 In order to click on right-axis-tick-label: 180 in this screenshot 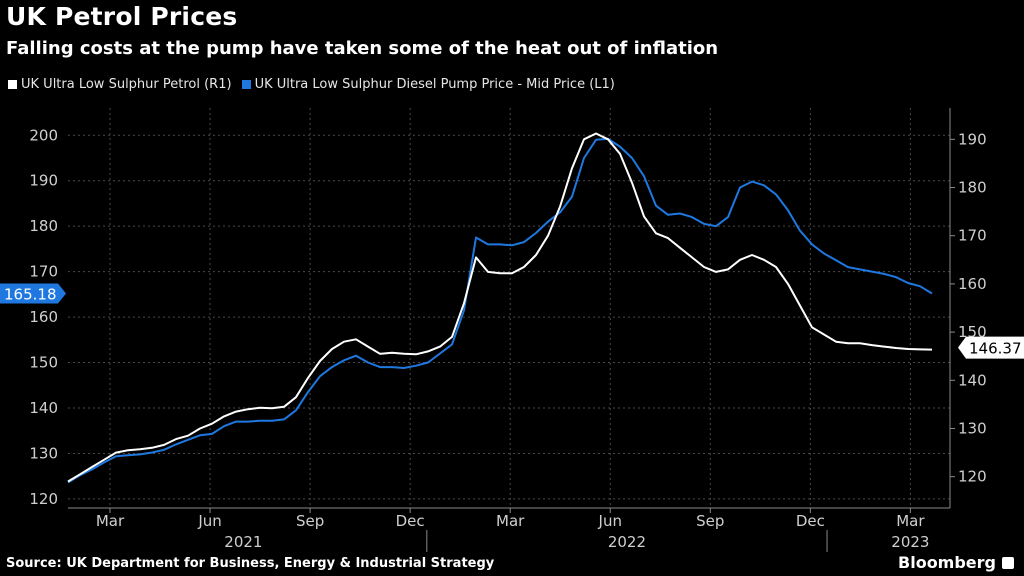, I will do `click(972, 188)`.